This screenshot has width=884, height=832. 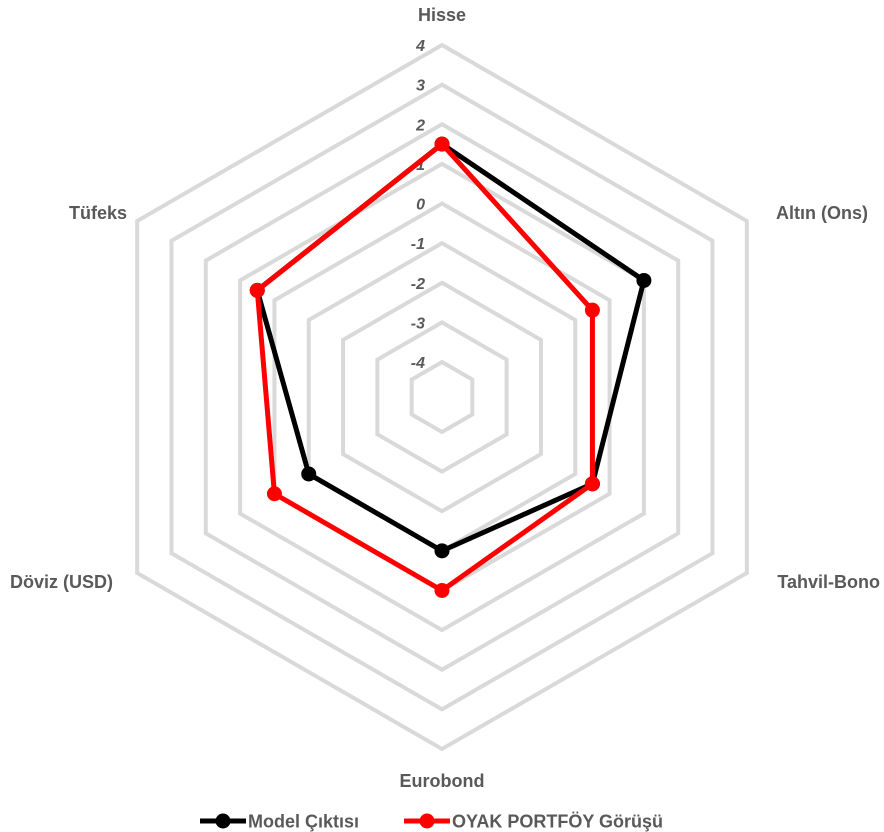 I want to click on axis-label-4: Döviz (USD), so click(x=61, y=582).